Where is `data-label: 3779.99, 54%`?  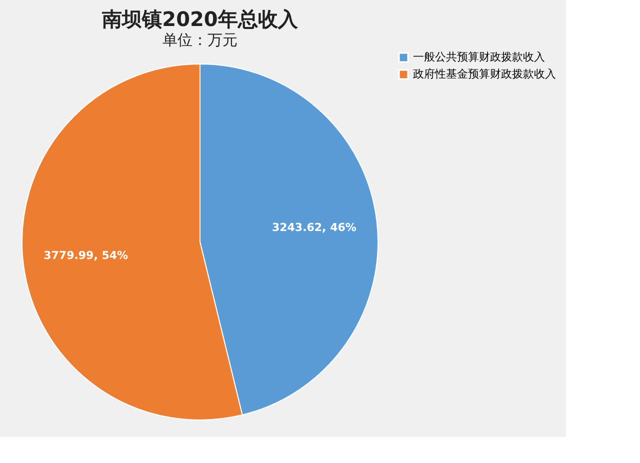 data-label: 3779.99, 54% is located at coordinates (86, 255).